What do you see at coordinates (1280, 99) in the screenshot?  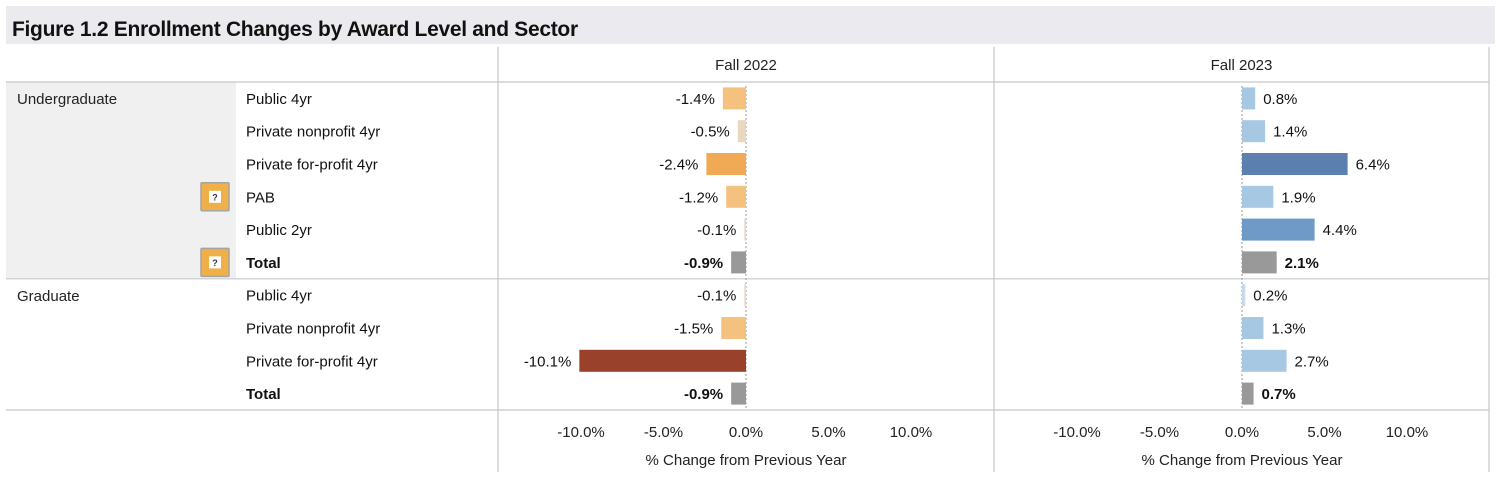 I see `data-label: 0.8%` at bounding box center [1280, 99].